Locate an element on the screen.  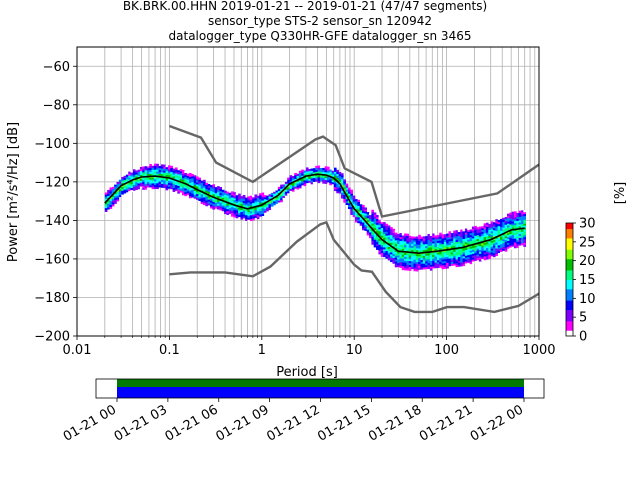
y-tick-label: −60 is located at coordinates (56, 67).